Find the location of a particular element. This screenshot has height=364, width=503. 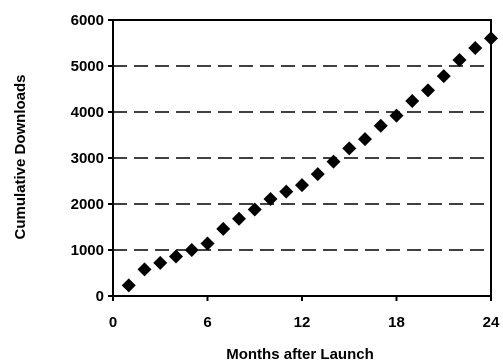

x-tick-label-12: 12 is located at coordinates (302, 322).